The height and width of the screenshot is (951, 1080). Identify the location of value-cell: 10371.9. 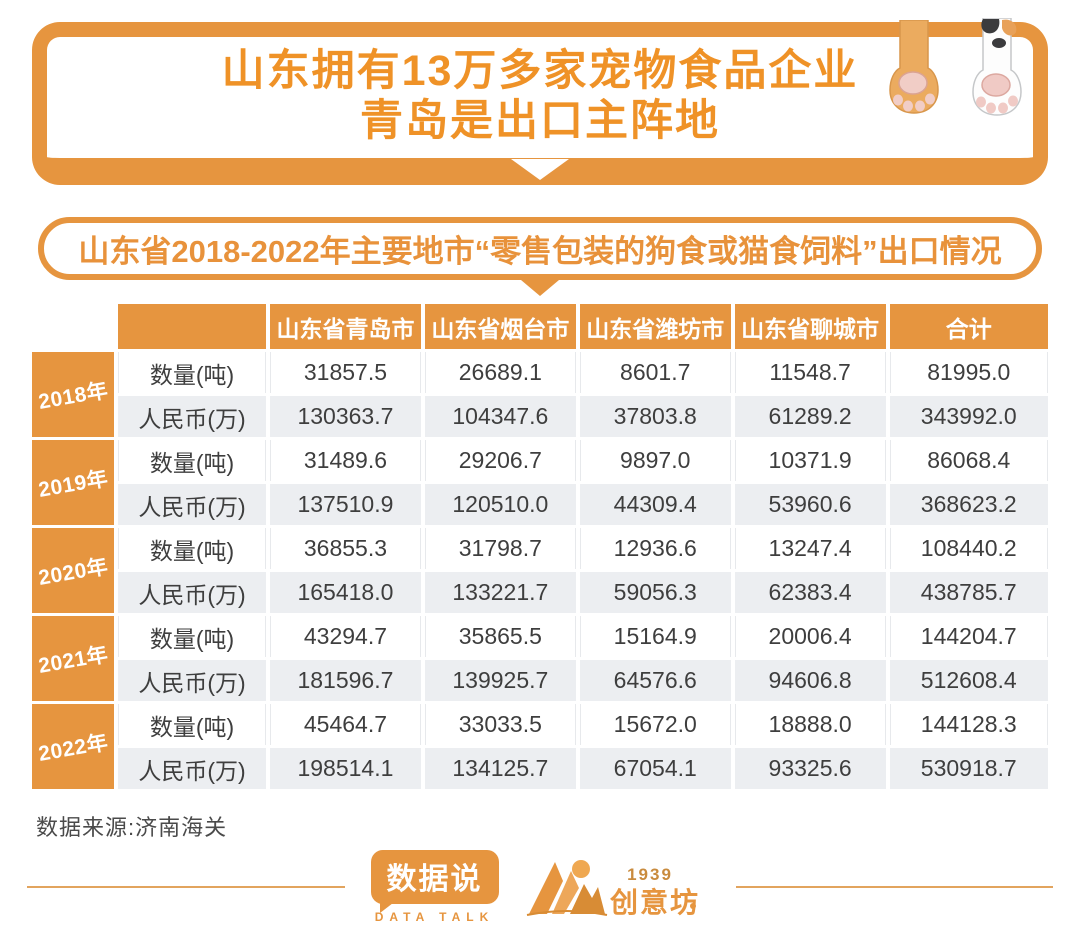
(810, 460).